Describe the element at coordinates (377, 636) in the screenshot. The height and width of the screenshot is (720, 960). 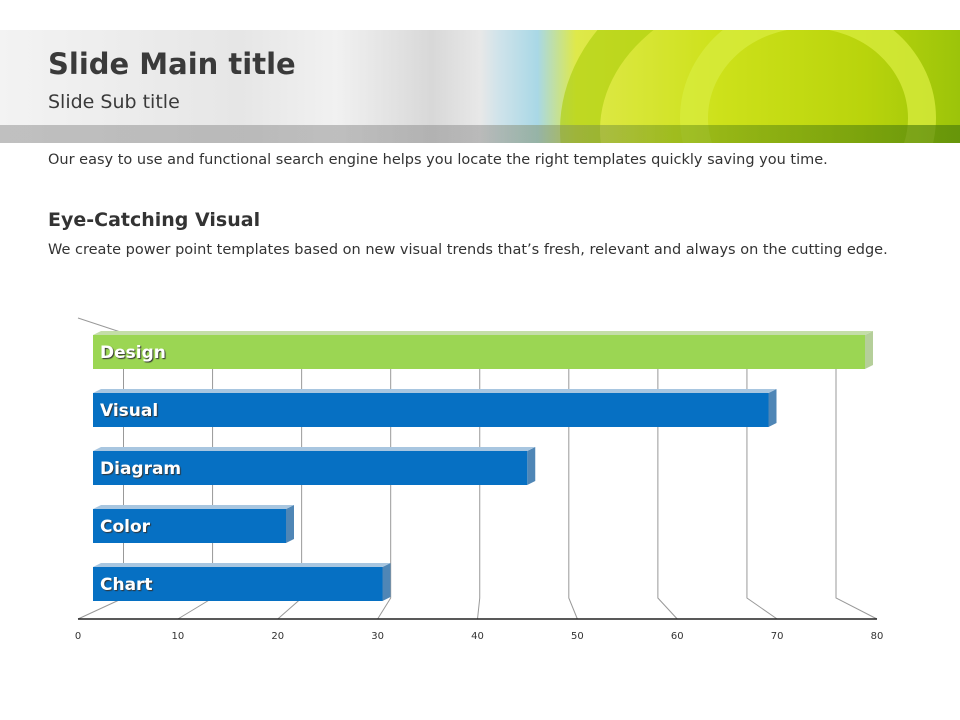
I see `x-tick-label: 30` at that location.